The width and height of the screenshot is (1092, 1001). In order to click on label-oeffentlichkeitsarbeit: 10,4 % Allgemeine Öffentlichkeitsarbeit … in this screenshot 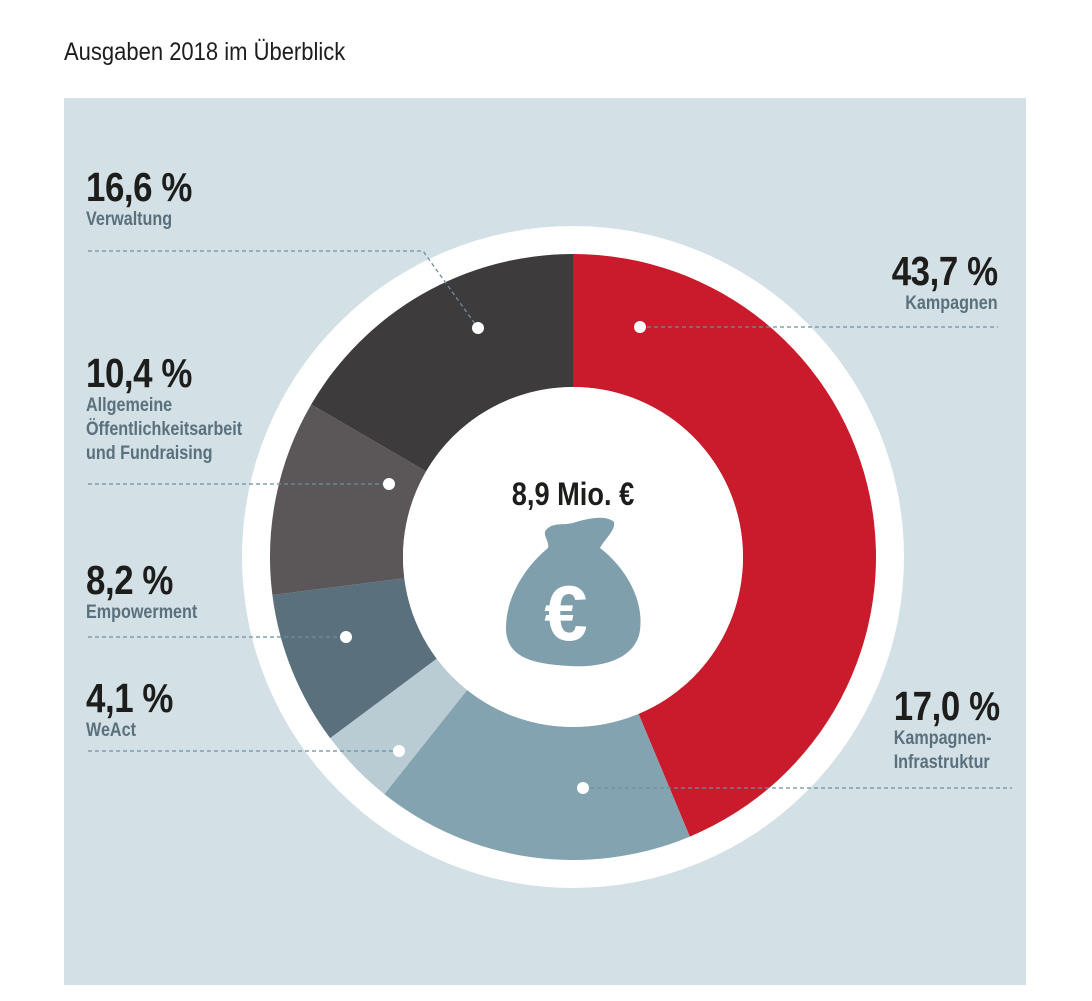, I will do `click(164, 409)`.